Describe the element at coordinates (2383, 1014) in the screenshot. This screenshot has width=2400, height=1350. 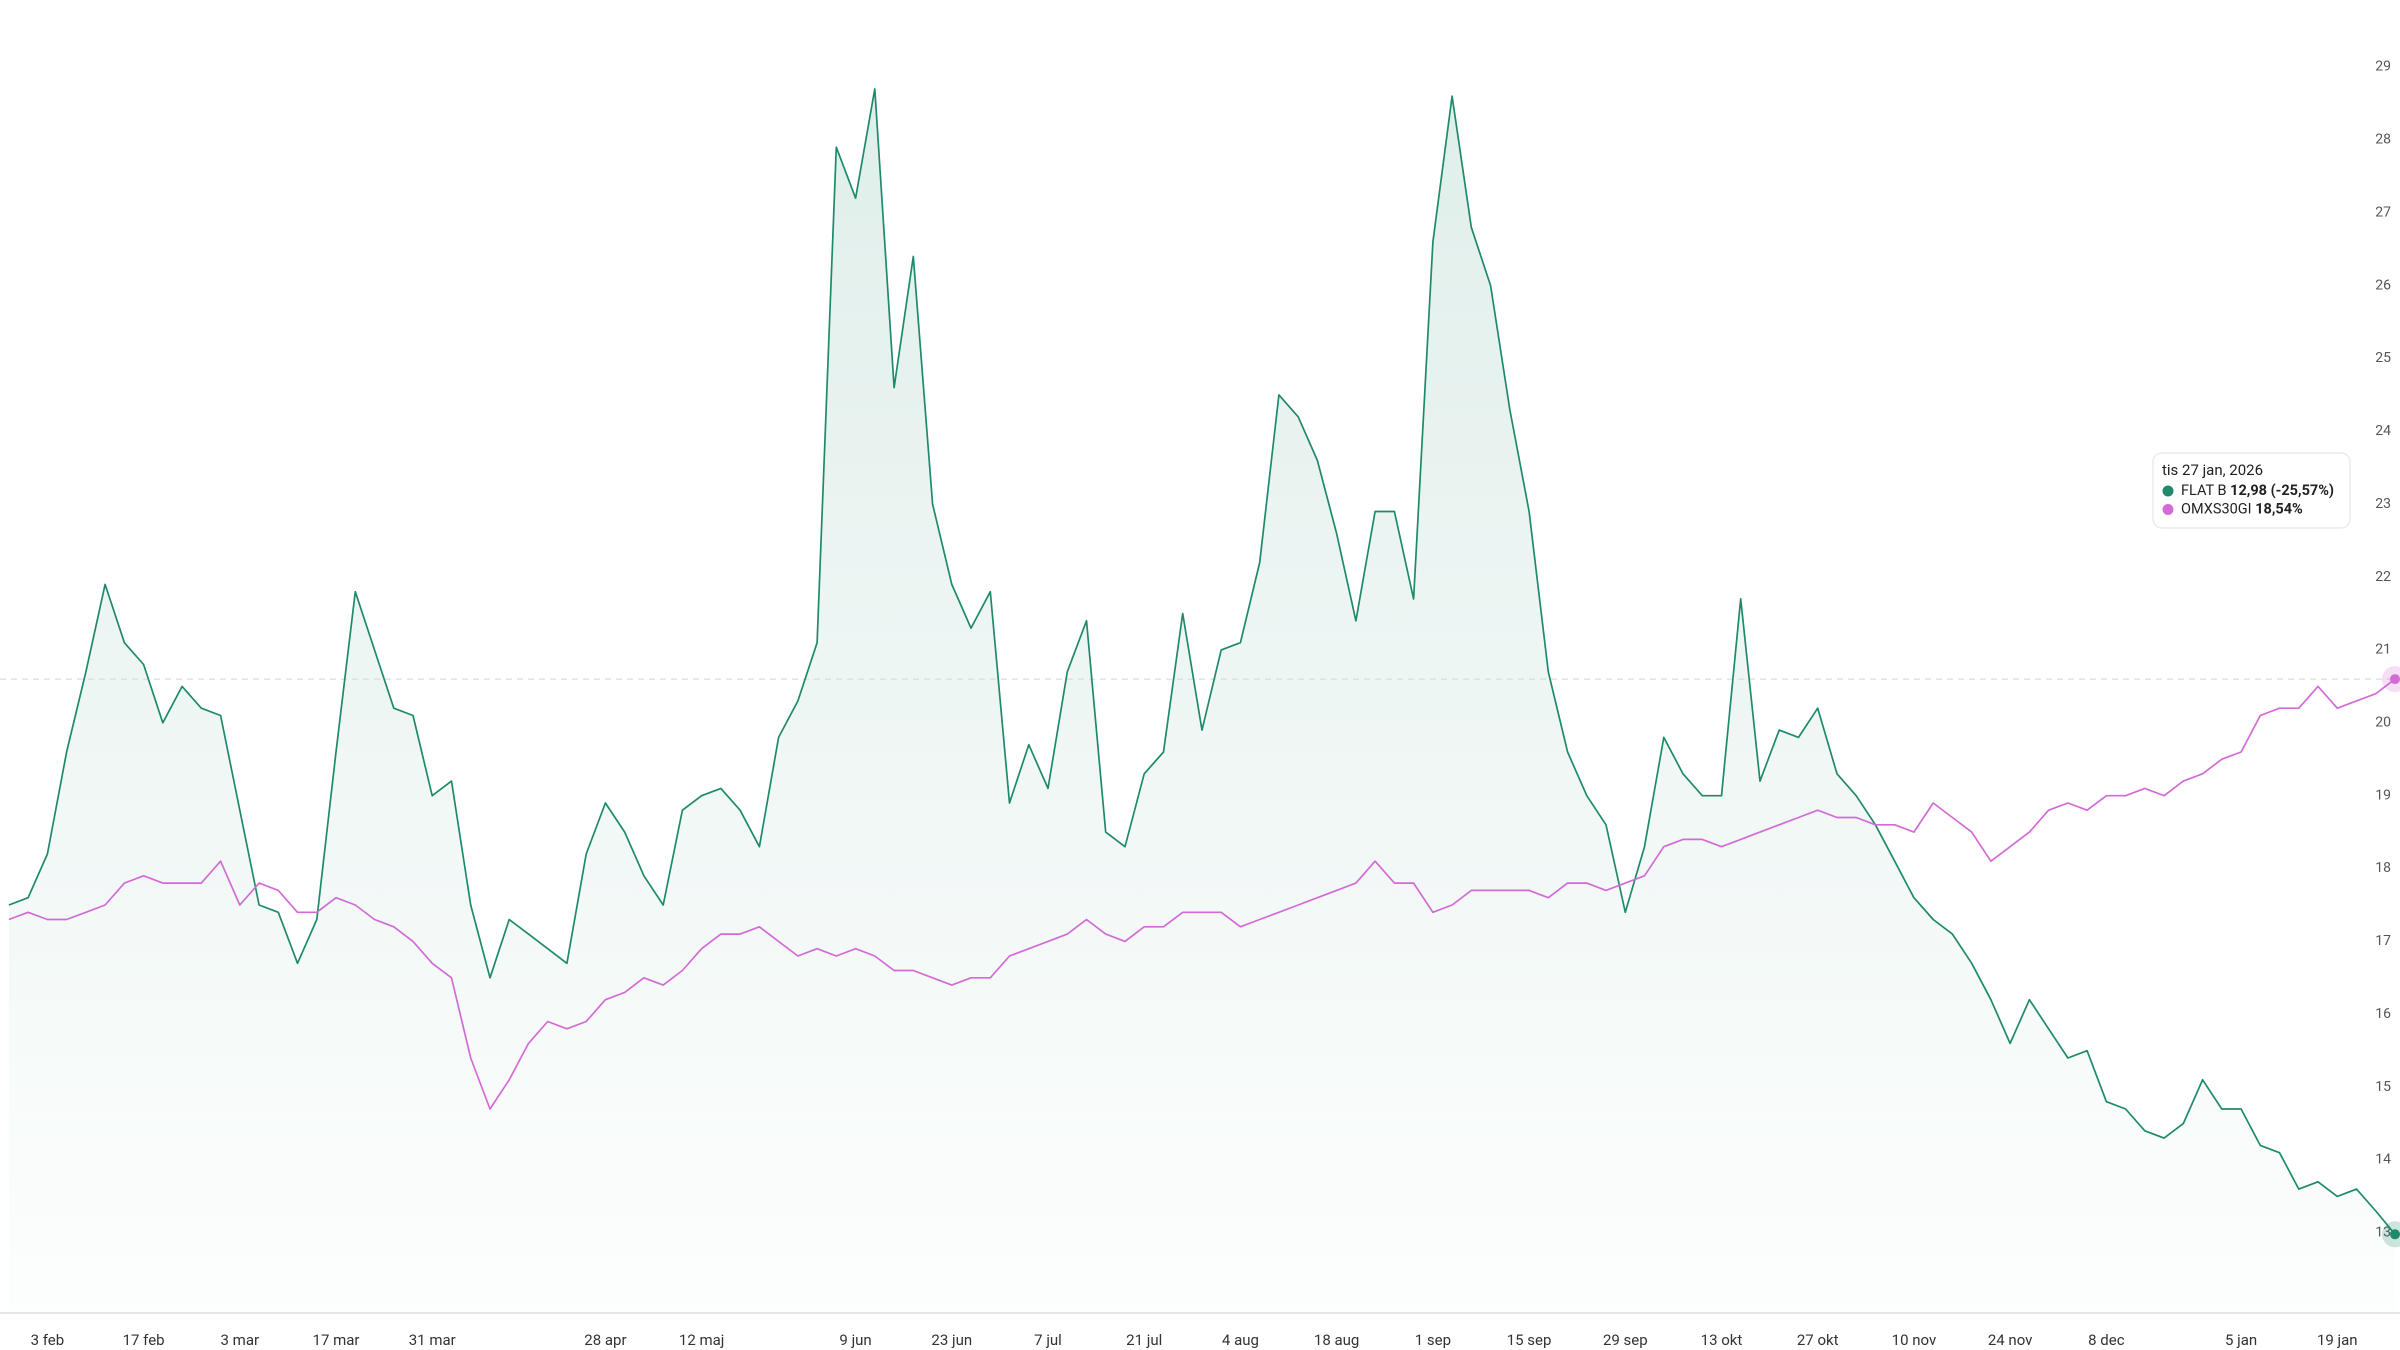
I see `y-tick-label: 16` at that location.